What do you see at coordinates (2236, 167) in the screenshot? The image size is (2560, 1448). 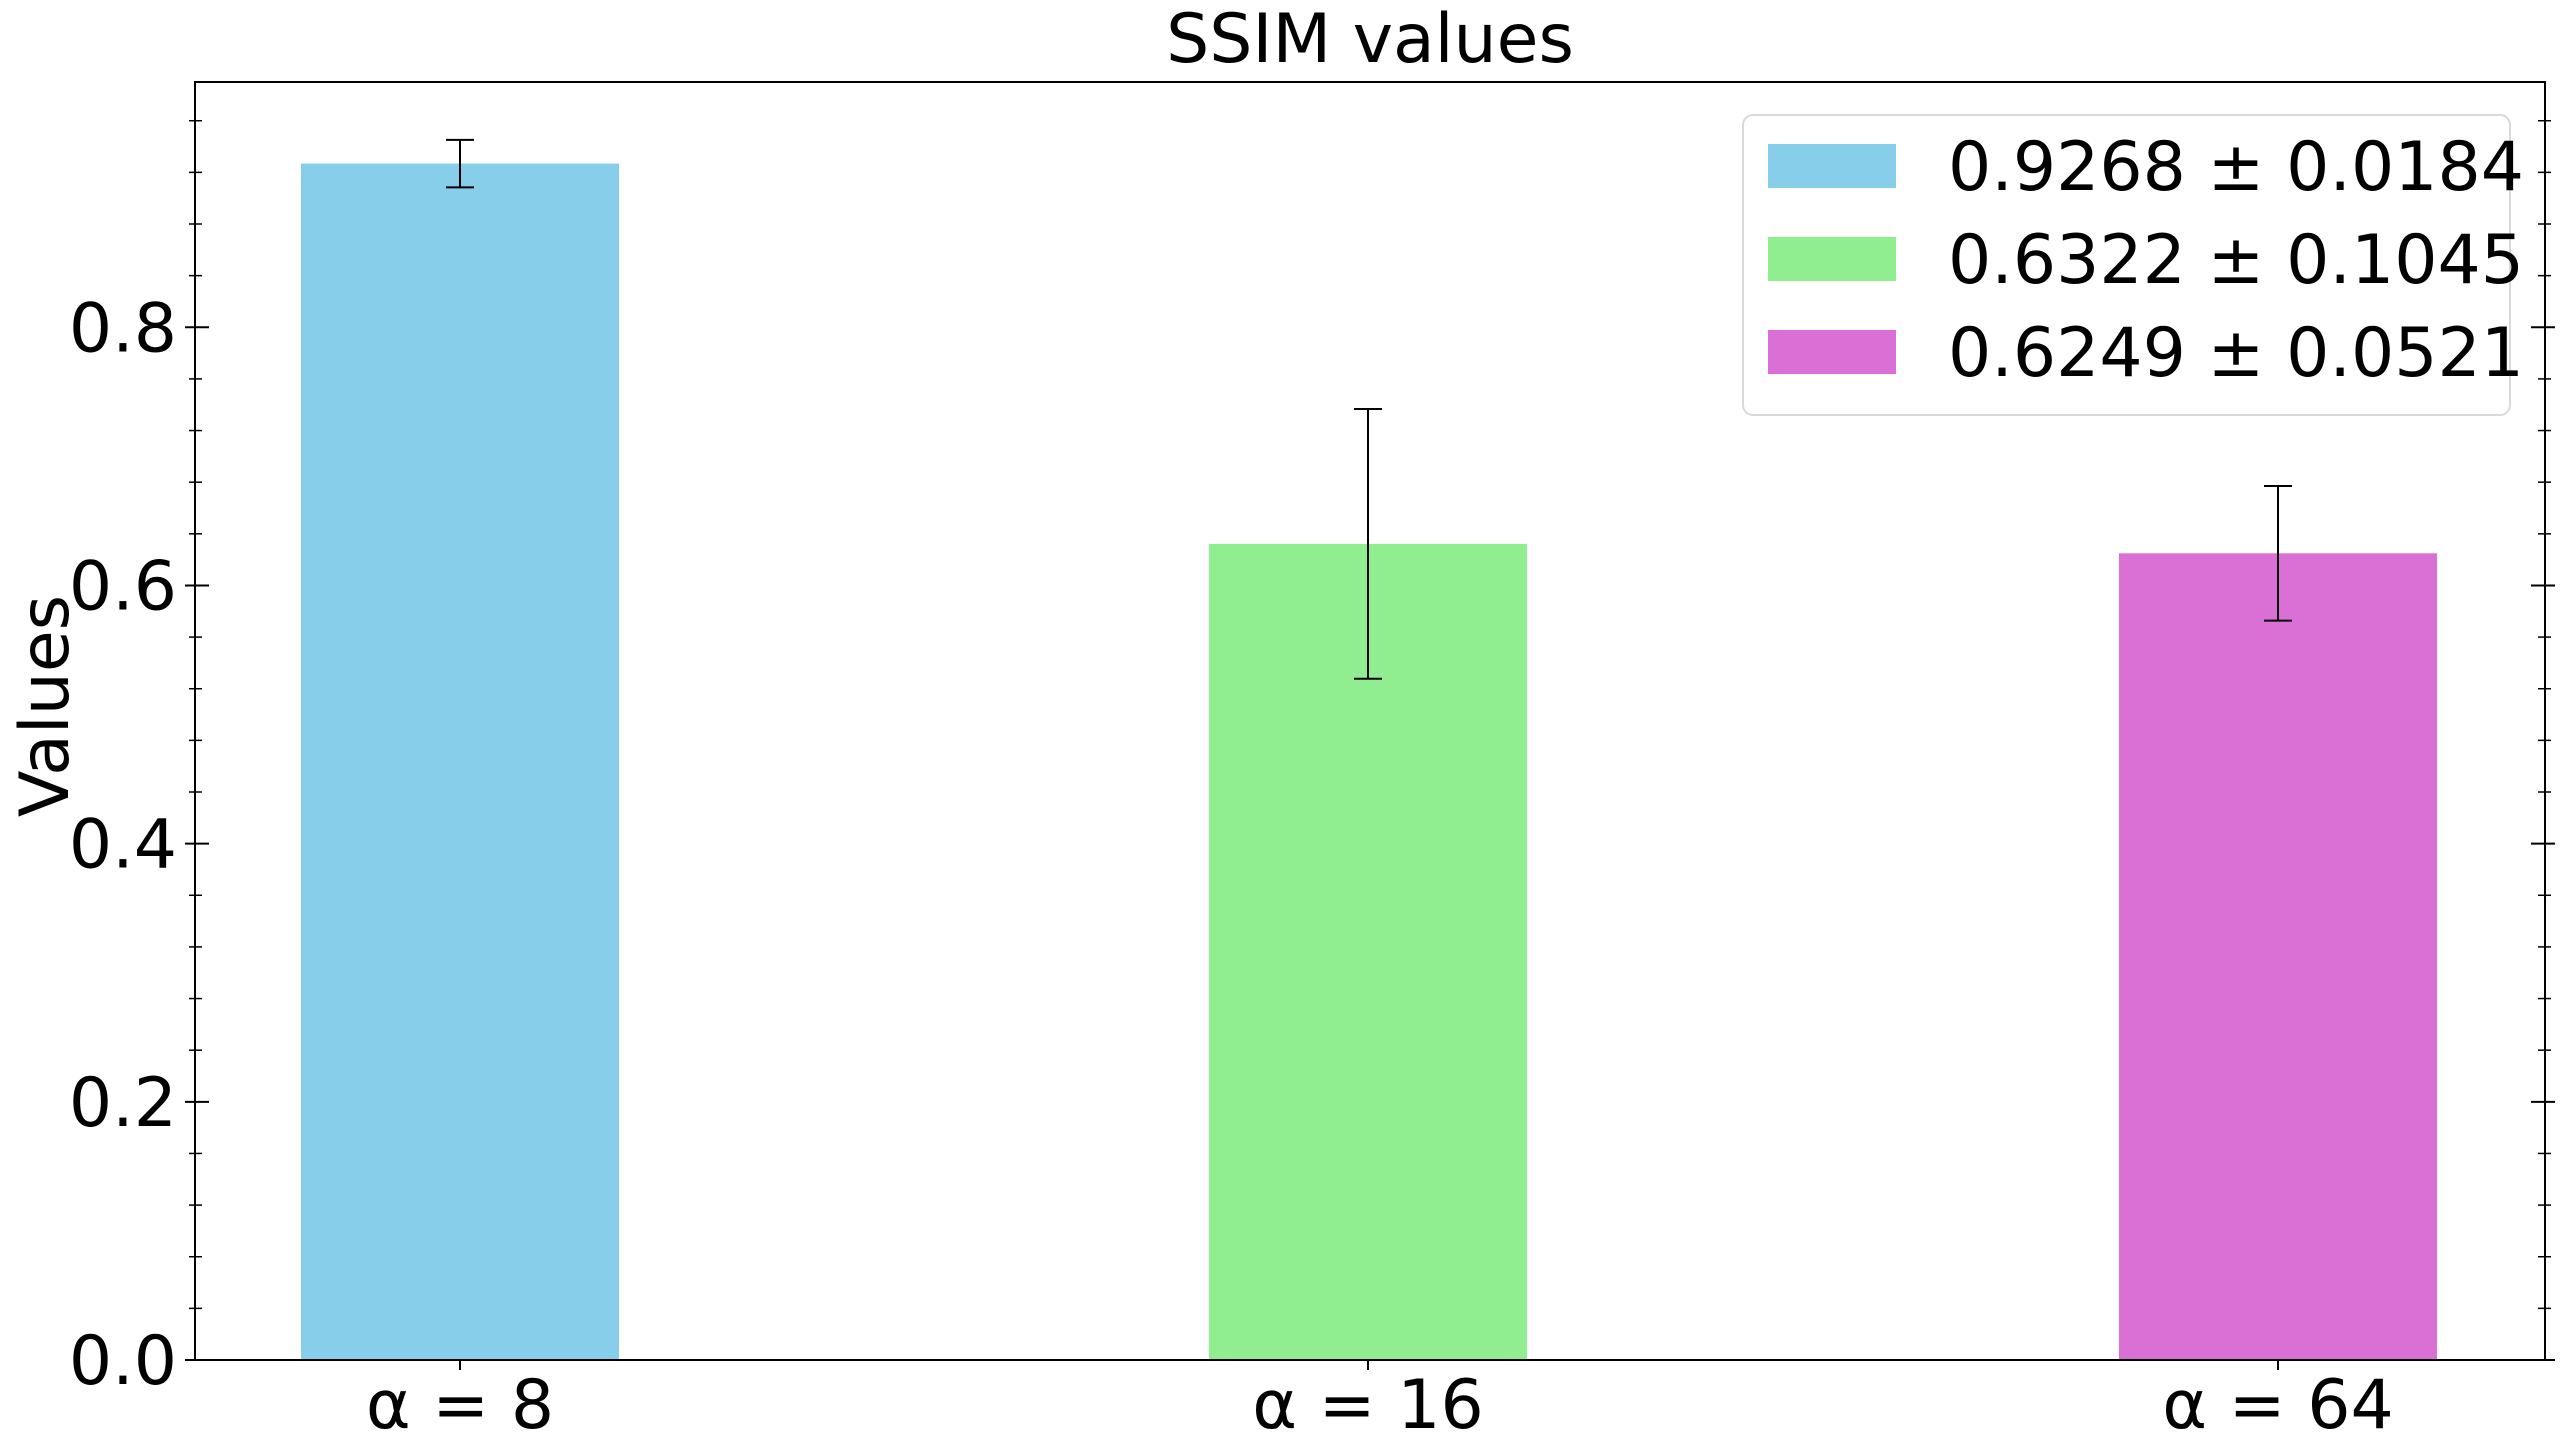 I see `legend-label: 0.9268 ± 0.0184` at bounding box center [2236, 167].